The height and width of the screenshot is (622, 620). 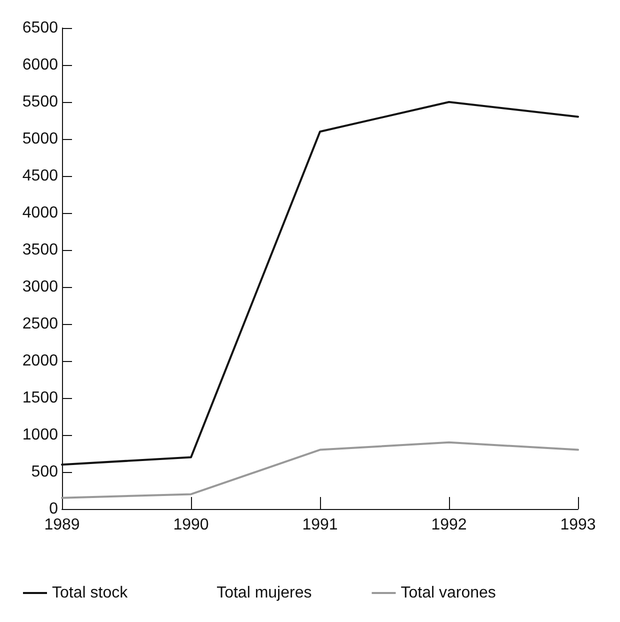 I want to click on y-tick-label: 3000, so click(x=40, y=287).